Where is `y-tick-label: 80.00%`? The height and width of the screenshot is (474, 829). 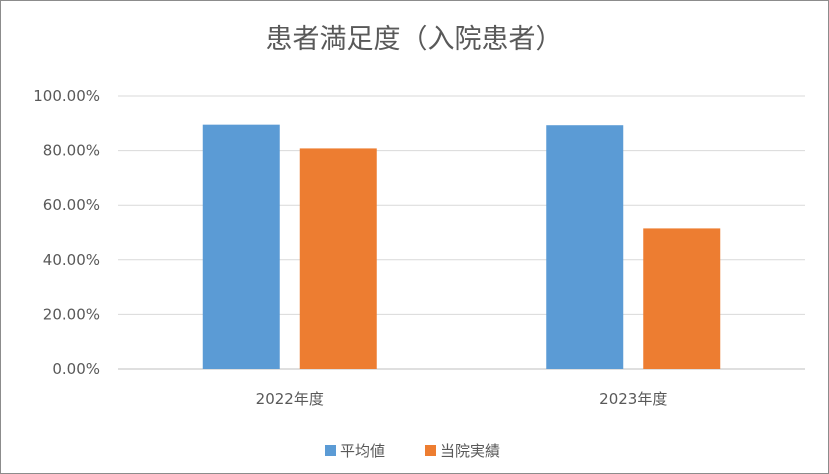 y-tick-label: 80.00% is located at coordinates (71, 151).